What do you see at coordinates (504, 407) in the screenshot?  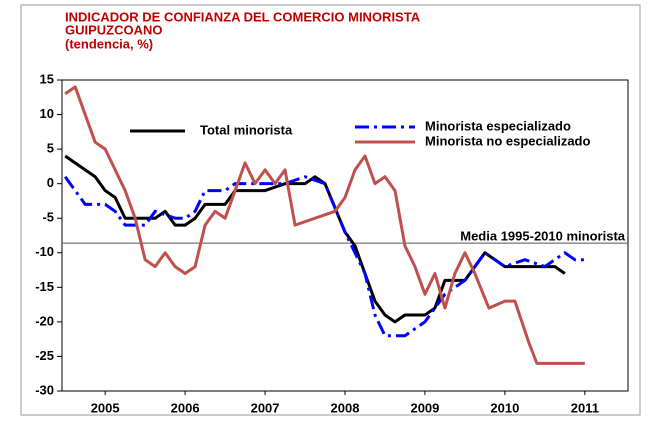 I see `x-tick-label: 2010` at bounding box center [504, 407].